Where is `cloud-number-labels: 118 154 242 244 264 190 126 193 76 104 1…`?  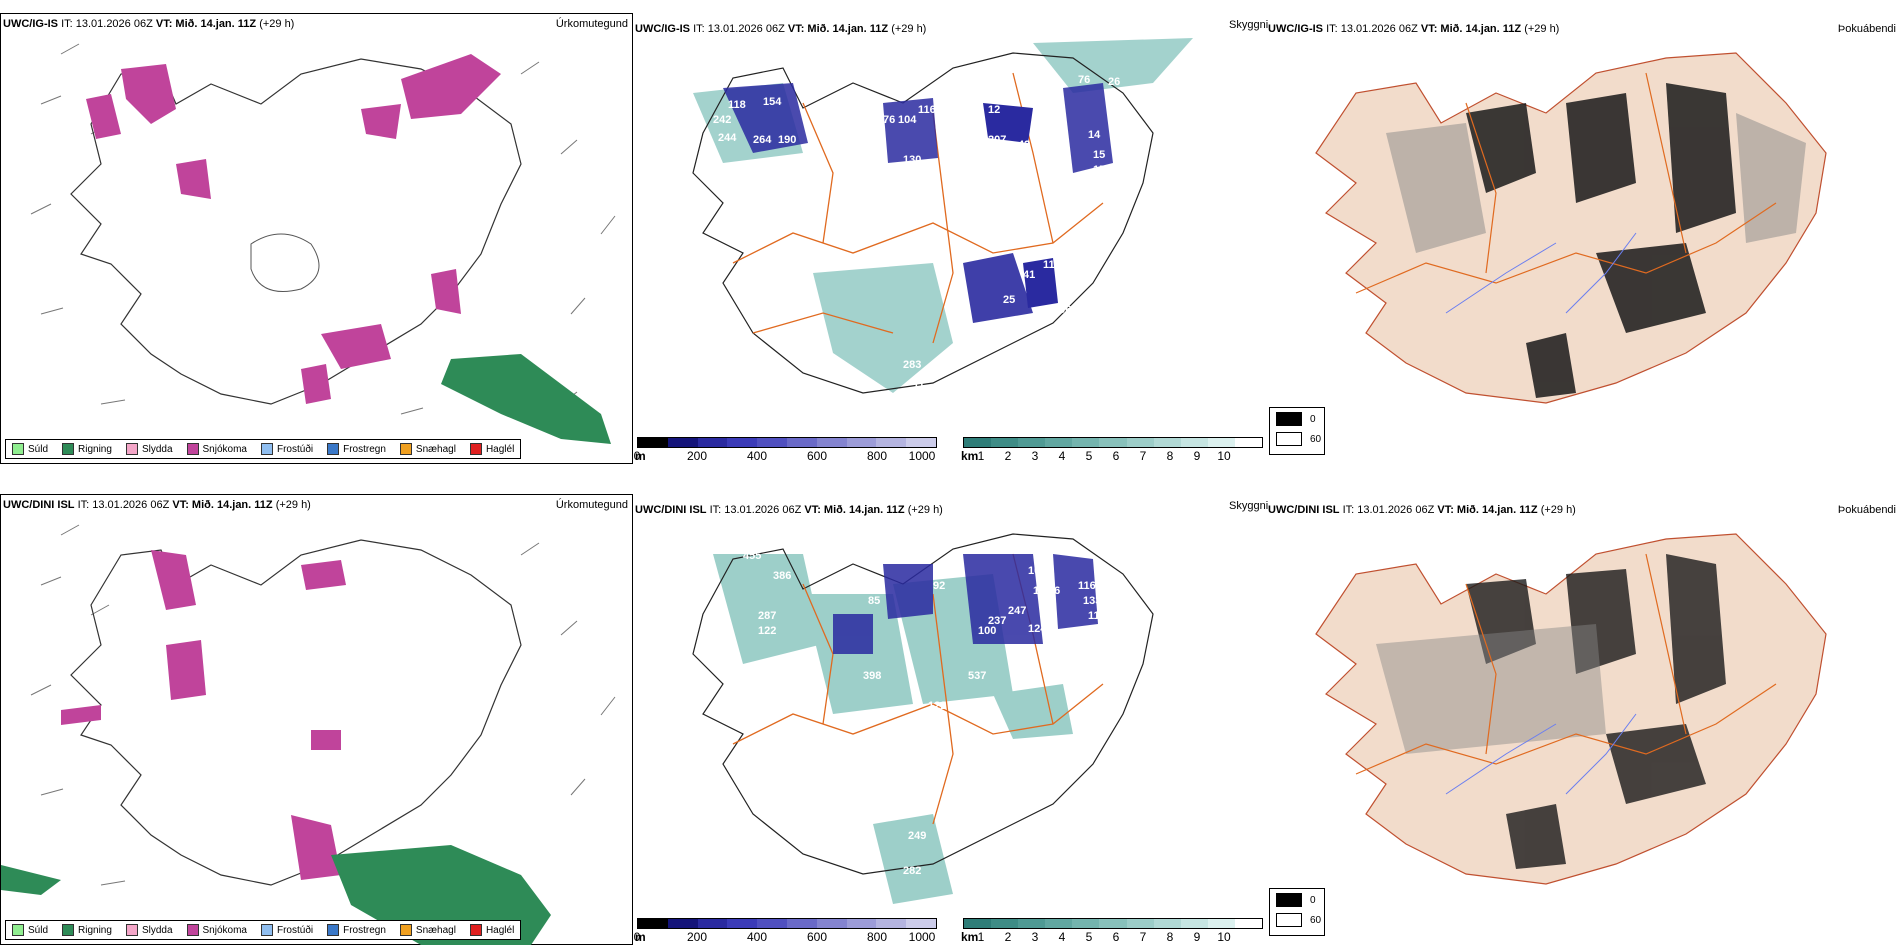 cloud-number-labels: 118 154 242 244 264 190 126 193 76 104 1… is located at coordinates (916, 232).